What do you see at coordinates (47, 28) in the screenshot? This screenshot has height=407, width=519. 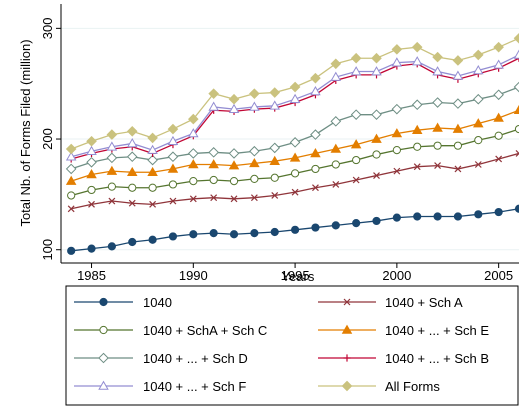 I see `y-tick-label: 300` at bounding box center [47, 28].